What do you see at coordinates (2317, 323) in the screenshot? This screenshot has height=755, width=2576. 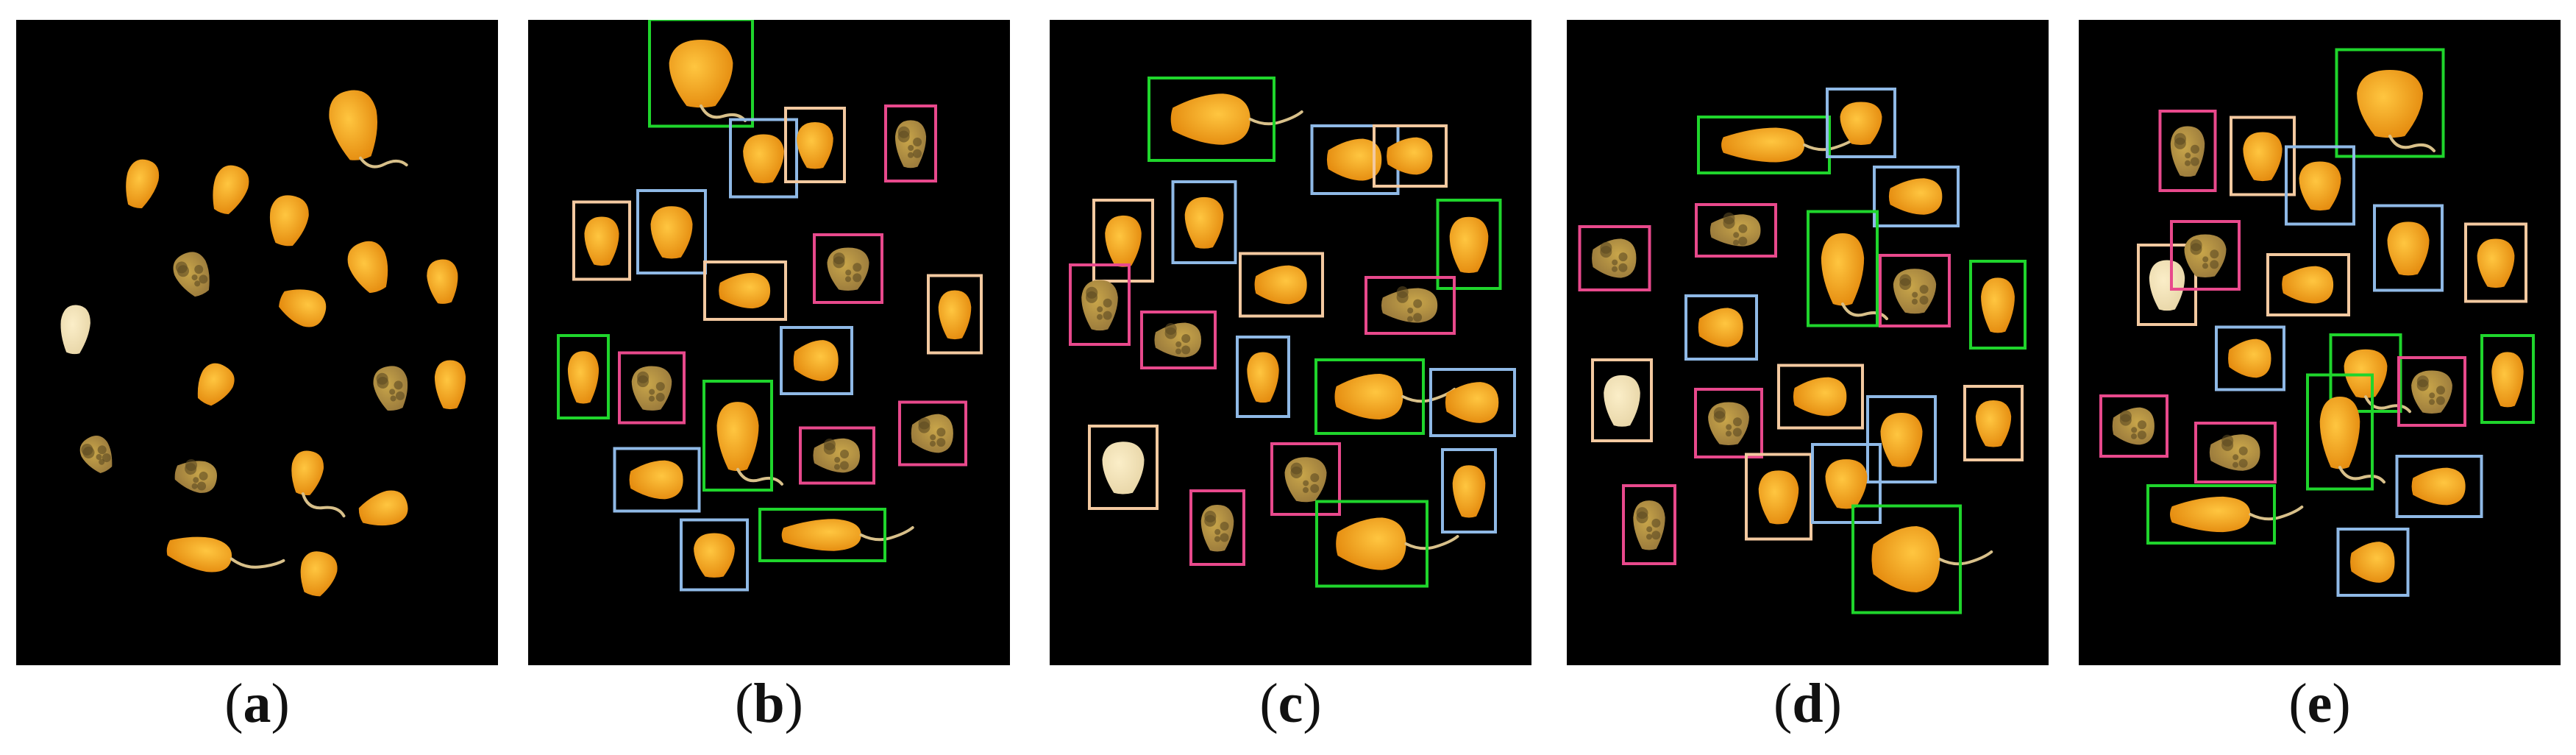 I see `kernel-image-e` at bounding box center [2317, 323].